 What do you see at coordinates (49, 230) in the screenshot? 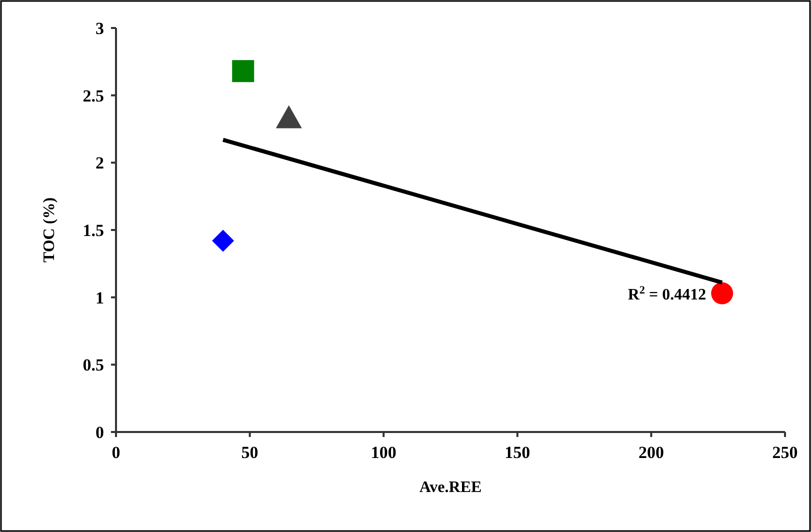
I see `y-axis-title: TOC (%)` at bounding box center [49, 230].